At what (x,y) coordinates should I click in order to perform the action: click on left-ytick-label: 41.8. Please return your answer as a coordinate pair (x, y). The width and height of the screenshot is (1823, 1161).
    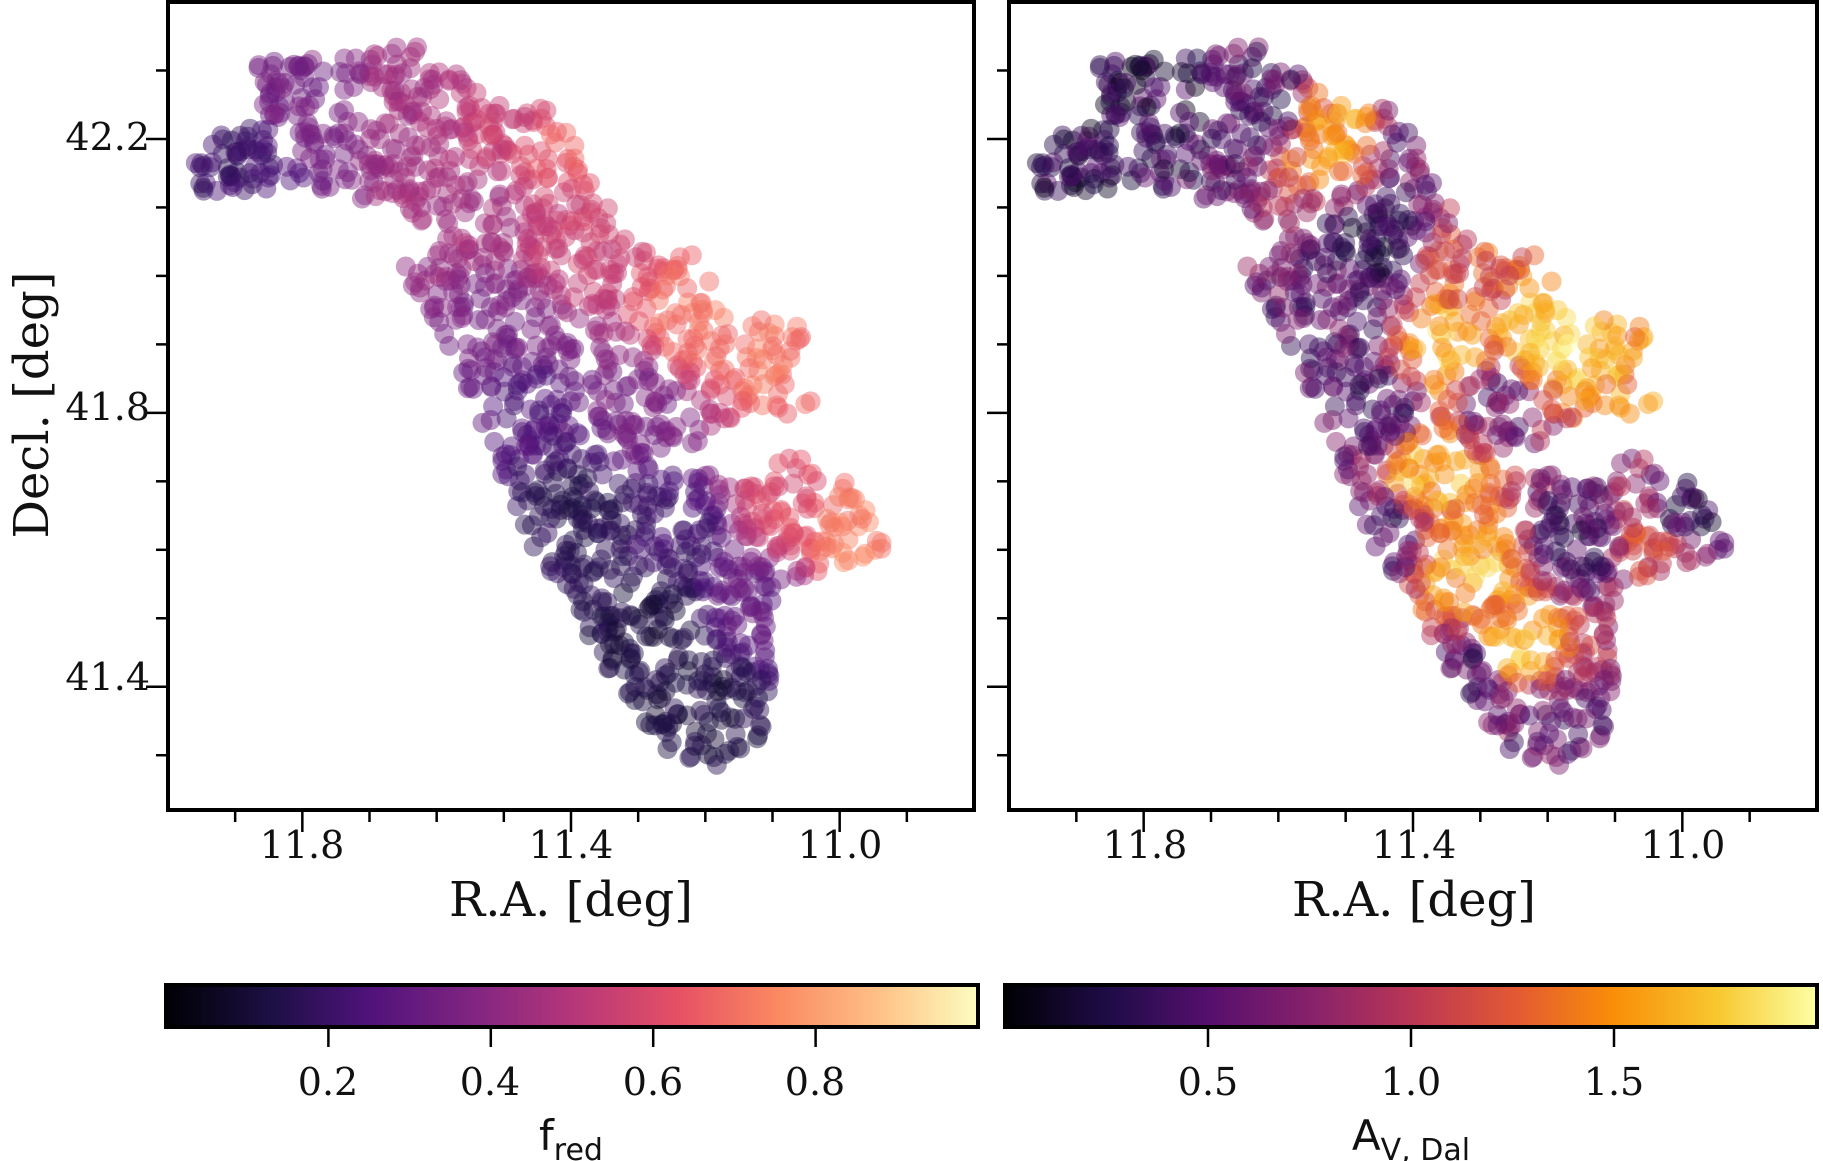
    Looking at the image, I should click on (107, 407).